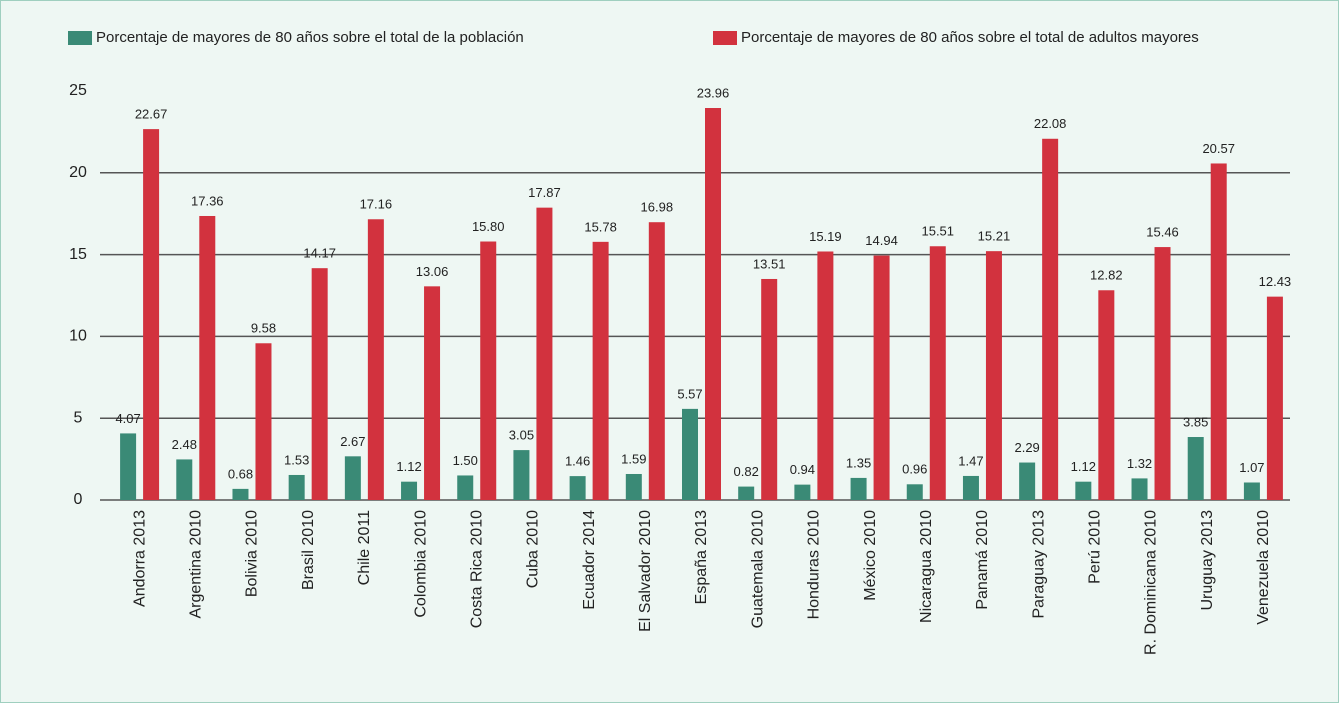 The width and height of the screenshot is (1339, 703). Describe the element at coordinates (308, 550) in the screenshot. I see `x-tick-label: Brasil 2010` at that location.